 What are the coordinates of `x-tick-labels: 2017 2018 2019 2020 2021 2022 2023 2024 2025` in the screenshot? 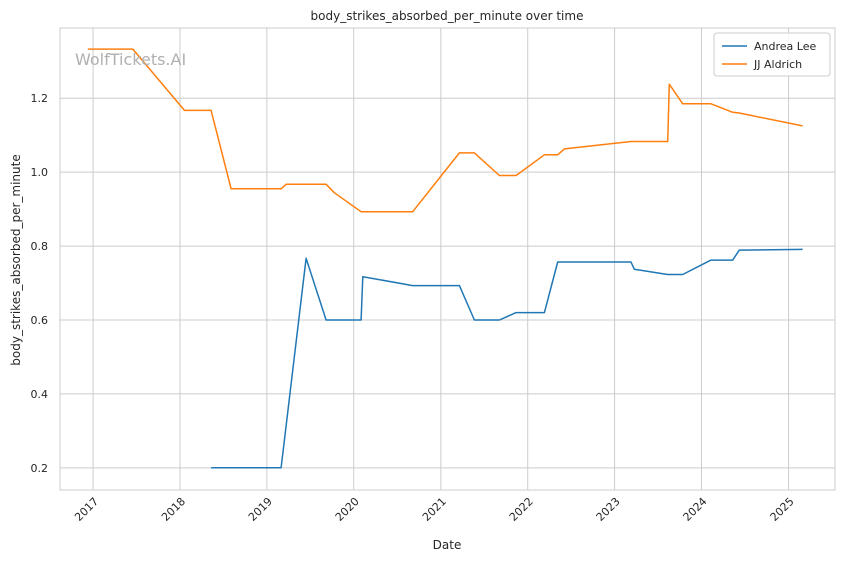 It's located at (434, 509).